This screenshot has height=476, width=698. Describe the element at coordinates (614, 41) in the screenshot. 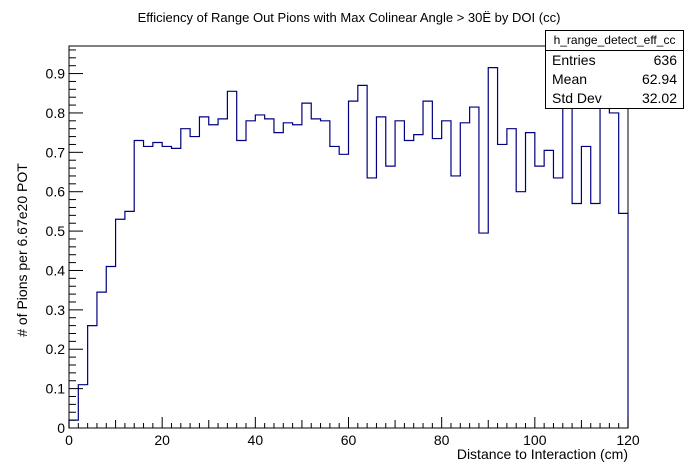

I see `stats-box-title: h_range_detect_eff_cc` at that location.